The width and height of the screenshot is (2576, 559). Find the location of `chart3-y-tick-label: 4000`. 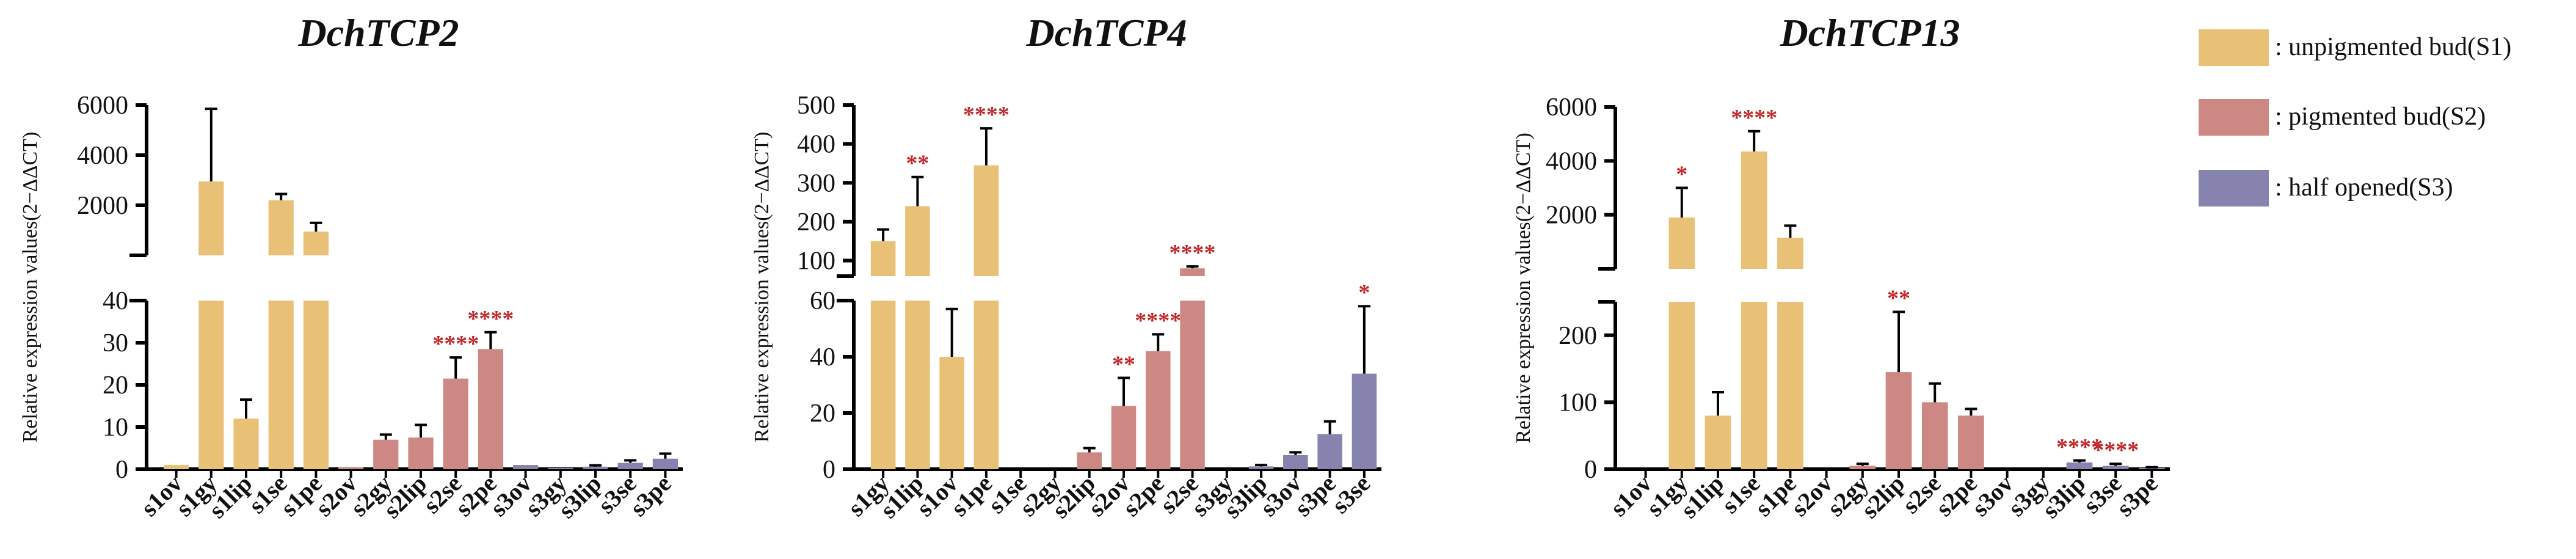

chart3-y-tick-label: 4000 is located at coordinates (1572, 161).